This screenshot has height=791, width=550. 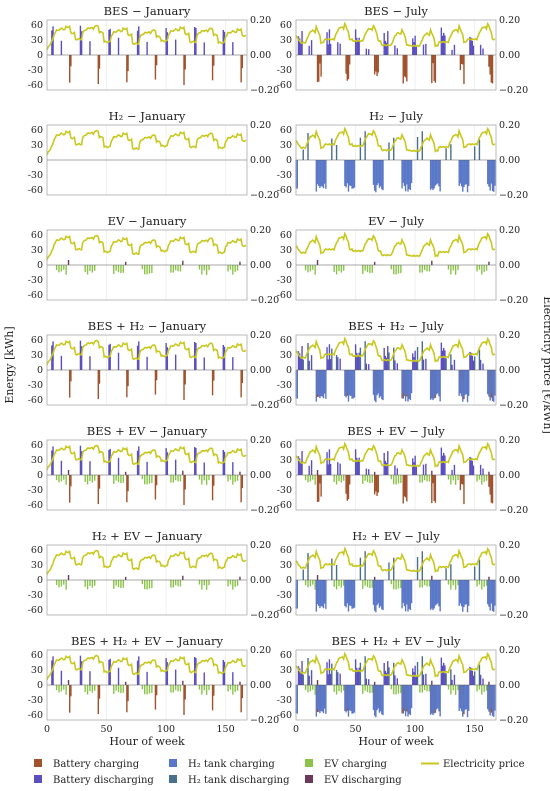 What do you see at coordinates (153, 155) in the screenshot?
I see `panel-2: H₂ − January 60 30 0 -30 -60 0.20 0.00 −0.20` at bounding box center [153, 155].